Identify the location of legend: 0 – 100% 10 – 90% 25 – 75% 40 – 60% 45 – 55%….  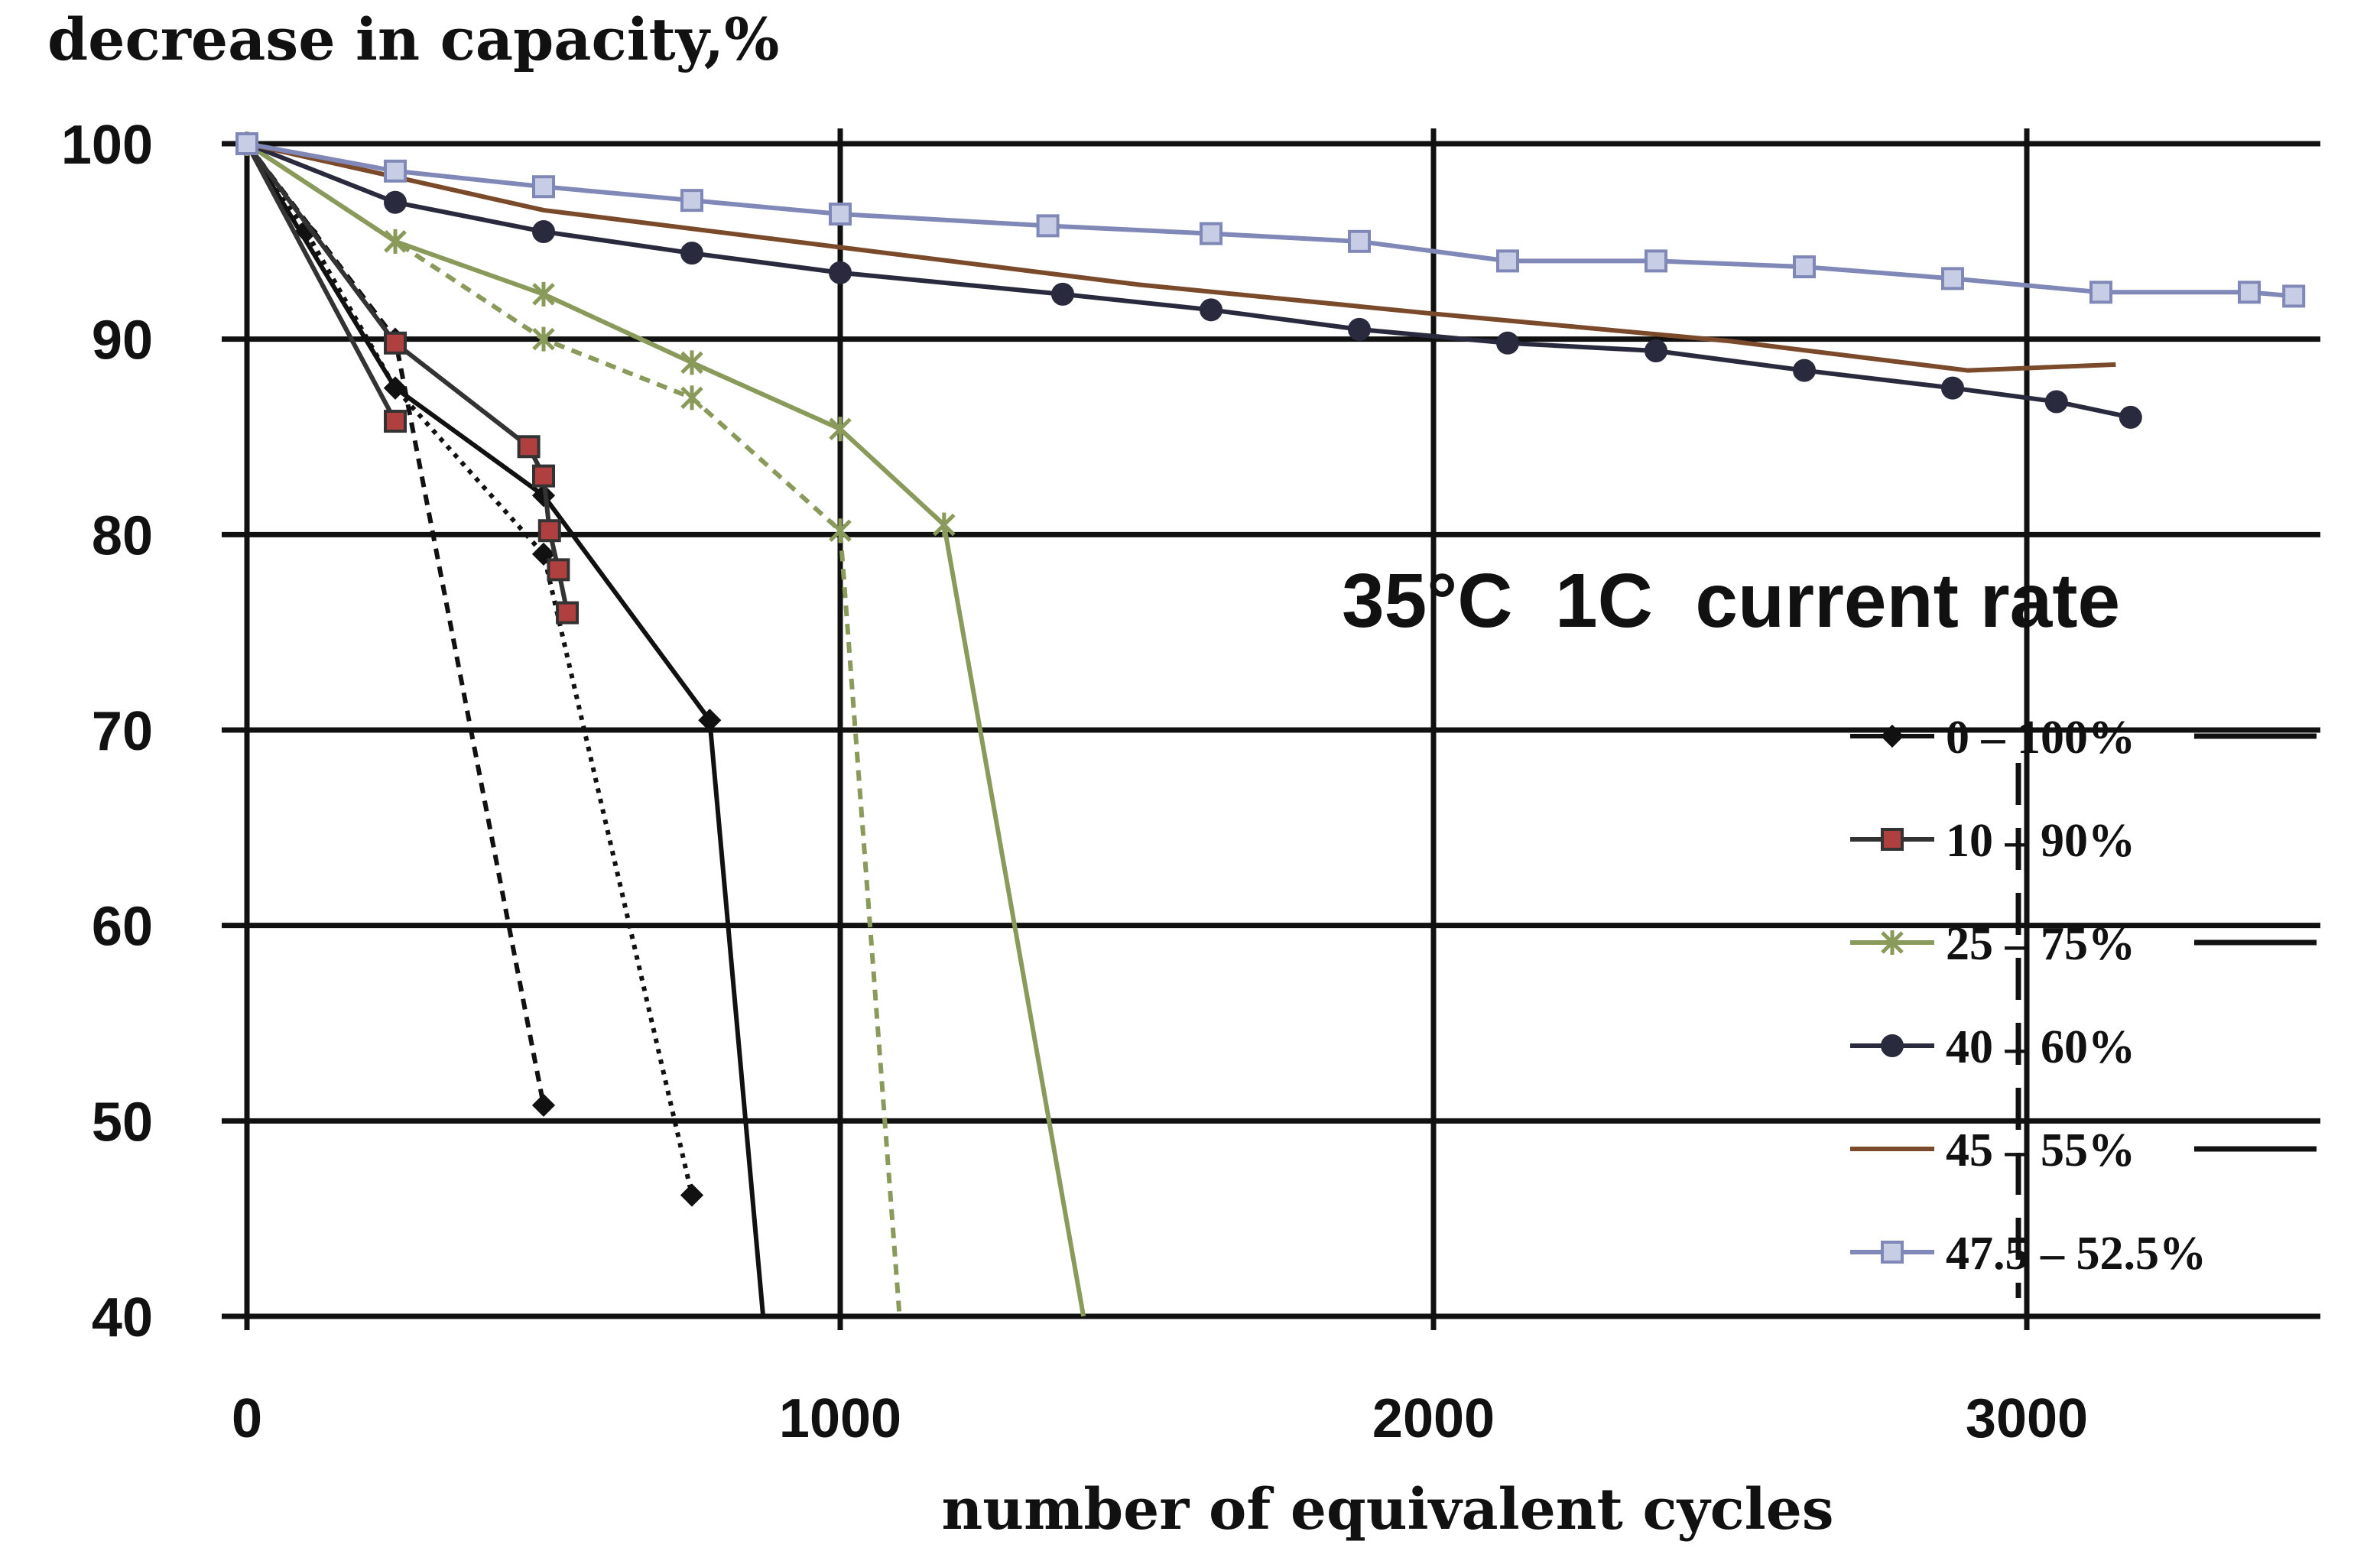
(2083, 1005).